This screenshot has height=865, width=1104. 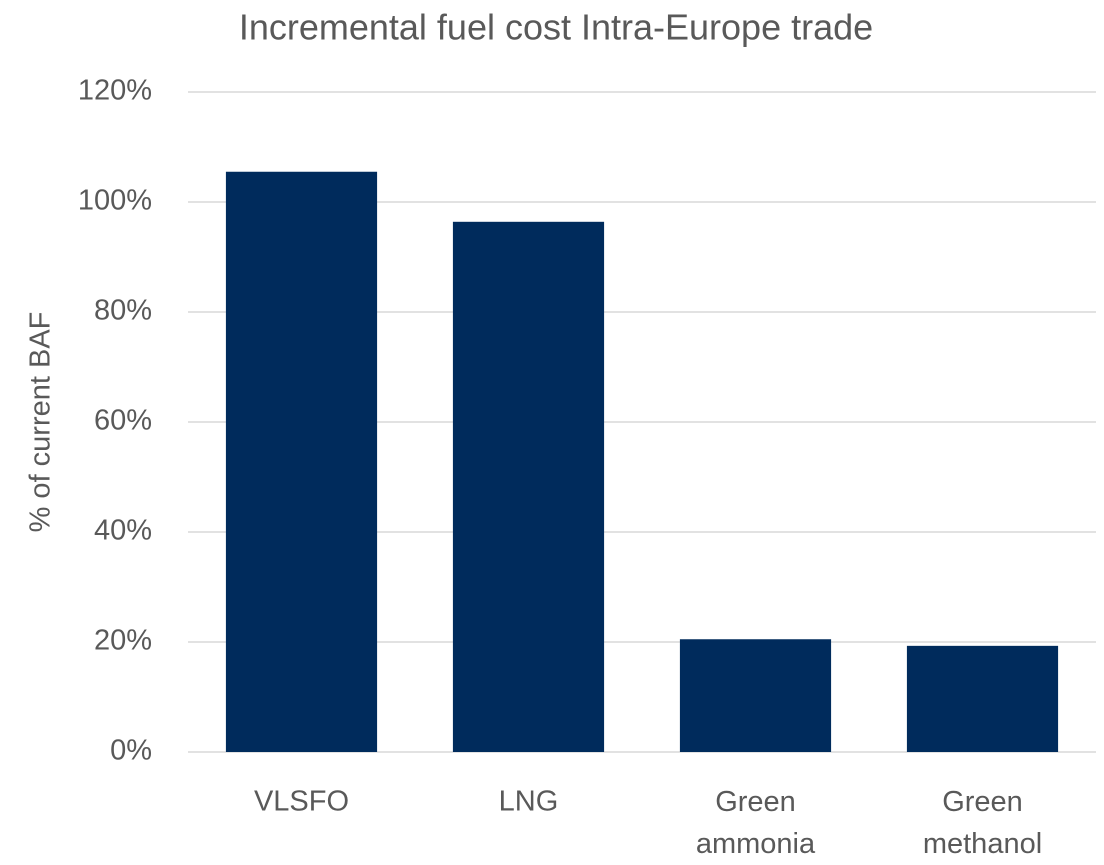 I want to click on y-axis-label: % of current BAF, so click(x=41, y=422).